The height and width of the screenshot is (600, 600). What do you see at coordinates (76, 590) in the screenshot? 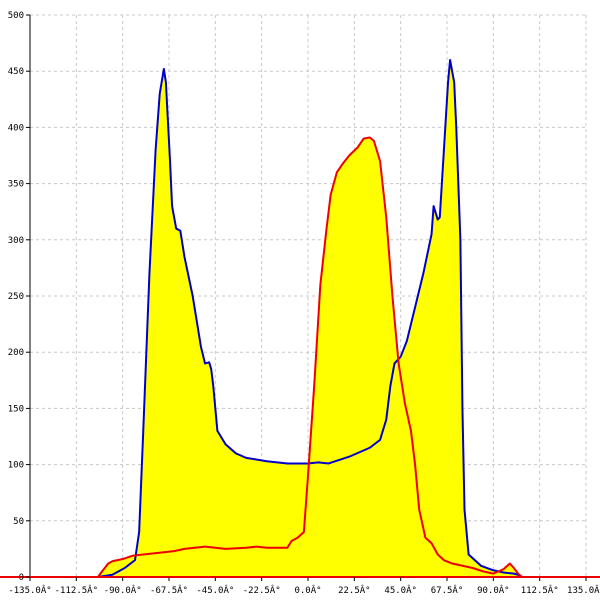
I see `x-tick-label: -112.5Â°` at bounding box center [76, 590].